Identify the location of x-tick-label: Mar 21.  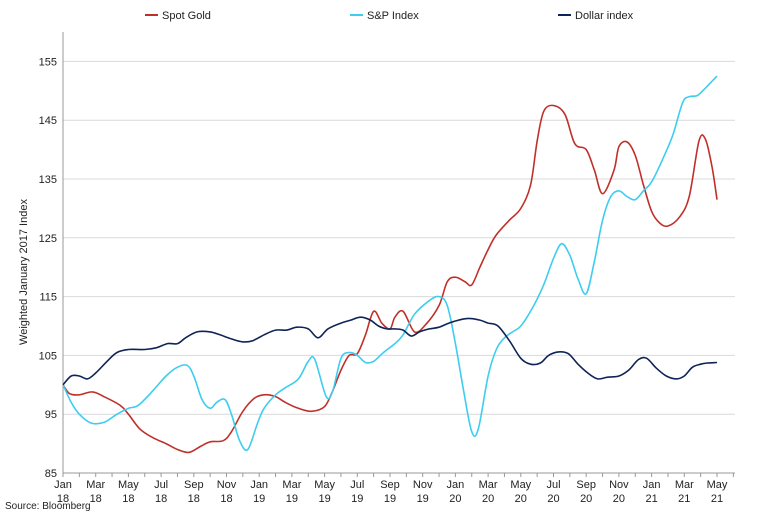
(684, 492).